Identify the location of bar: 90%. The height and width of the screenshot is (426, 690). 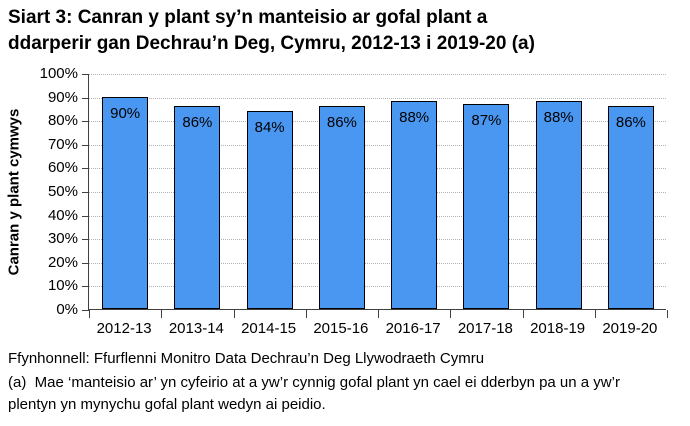
(125, 202).